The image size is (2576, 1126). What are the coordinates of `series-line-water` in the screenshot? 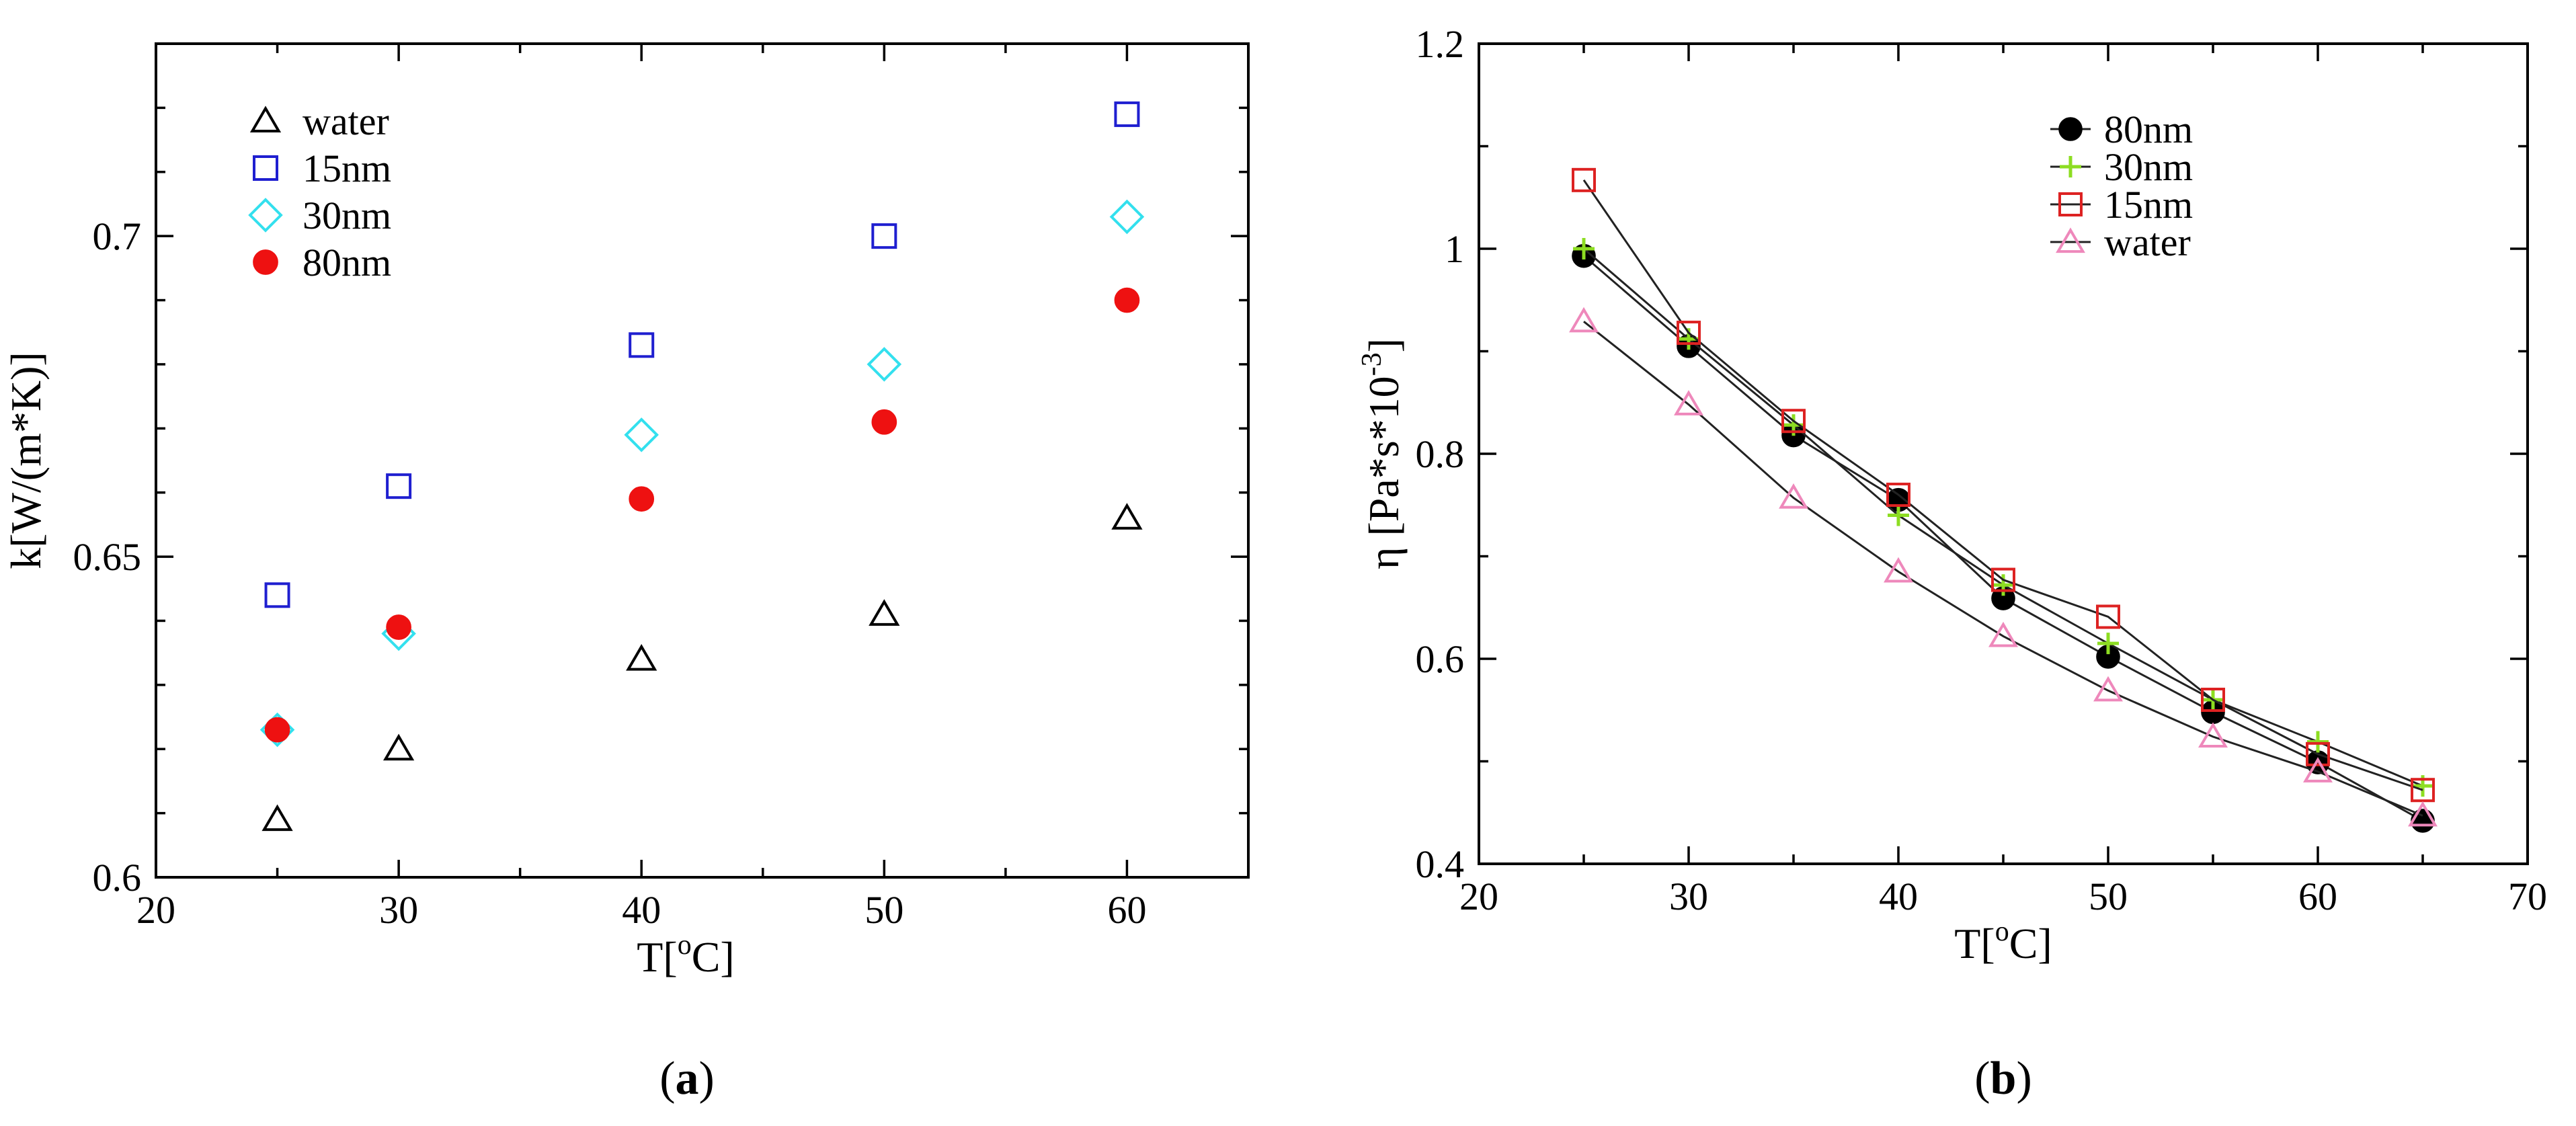 It's located at (2003, 569).